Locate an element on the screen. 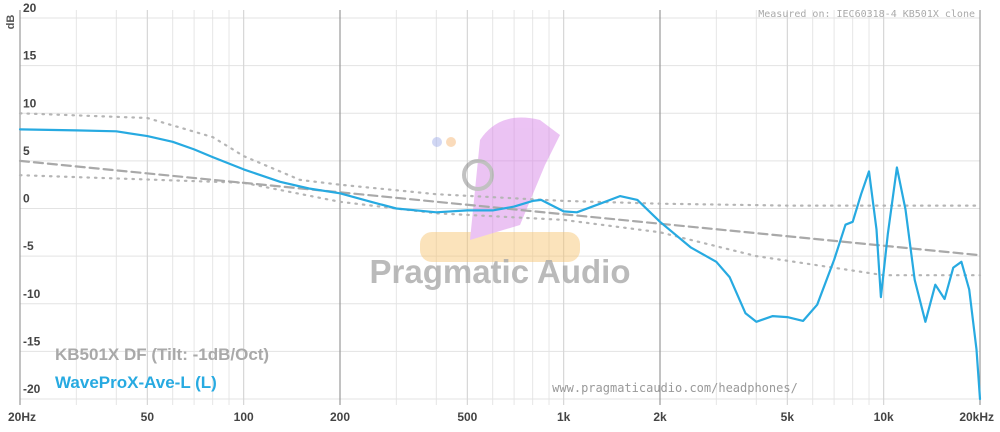 This screenshot has width=1000, height=432. x-tick-label: 5k is located at coordinates (788, 417).